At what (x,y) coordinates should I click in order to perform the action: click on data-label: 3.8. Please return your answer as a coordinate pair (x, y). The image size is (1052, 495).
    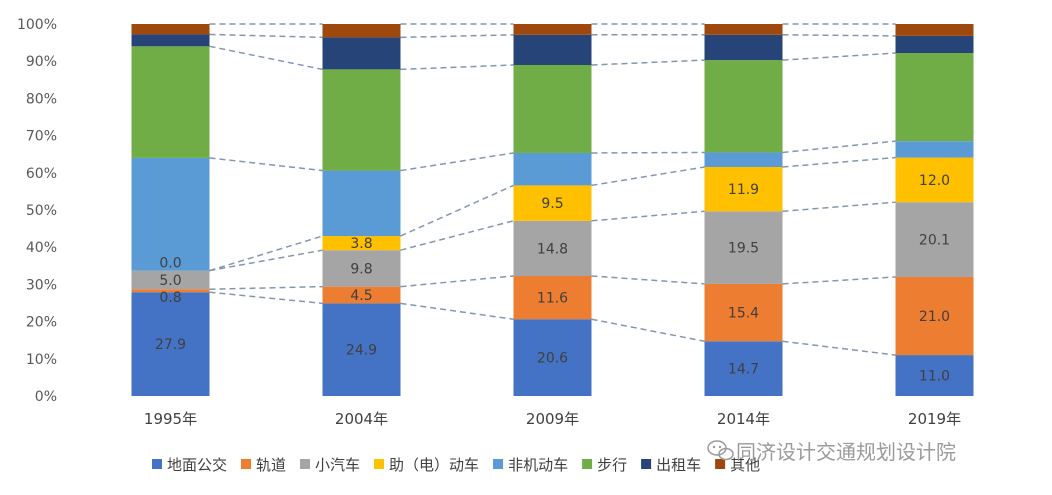
    Looking at the image, I should click on (361, 244).